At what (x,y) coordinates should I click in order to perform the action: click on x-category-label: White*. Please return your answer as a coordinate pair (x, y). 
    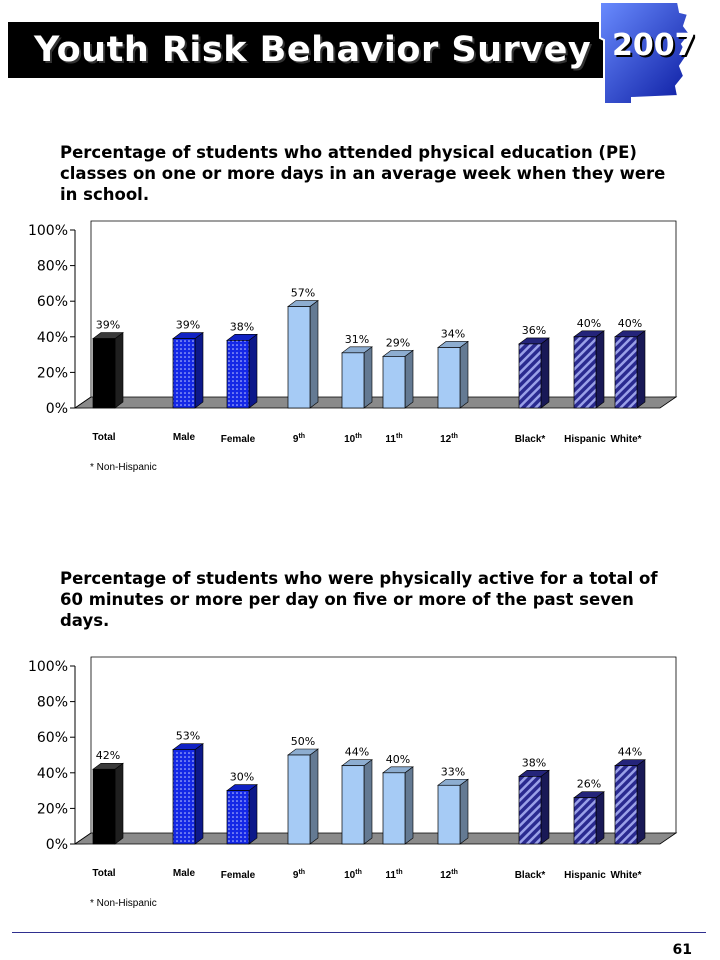
    Looking at the image, I should click on (625, 439).